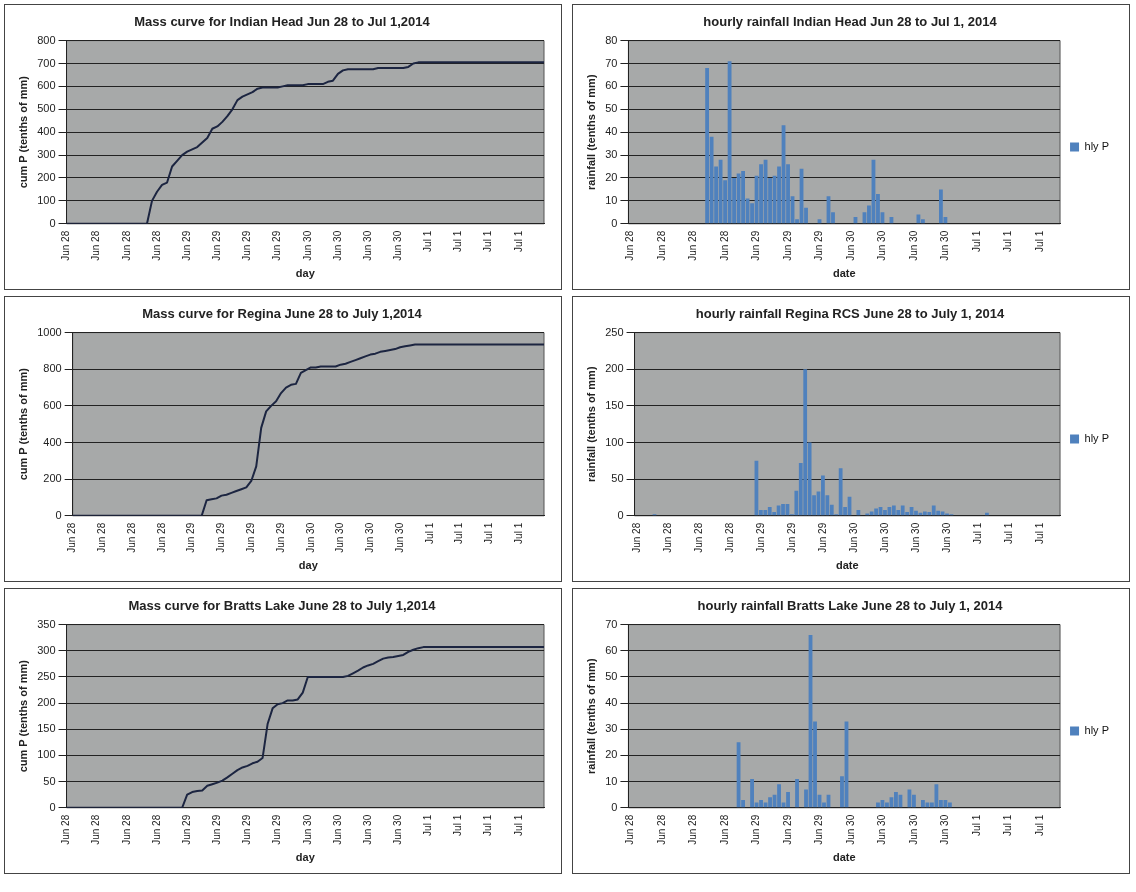 This screenshot has height=892, width=1136. What do you see at coordinates (611, 199) in the screenshot?
I see `y-tick-label: 10` at bounding box center [611, 199].